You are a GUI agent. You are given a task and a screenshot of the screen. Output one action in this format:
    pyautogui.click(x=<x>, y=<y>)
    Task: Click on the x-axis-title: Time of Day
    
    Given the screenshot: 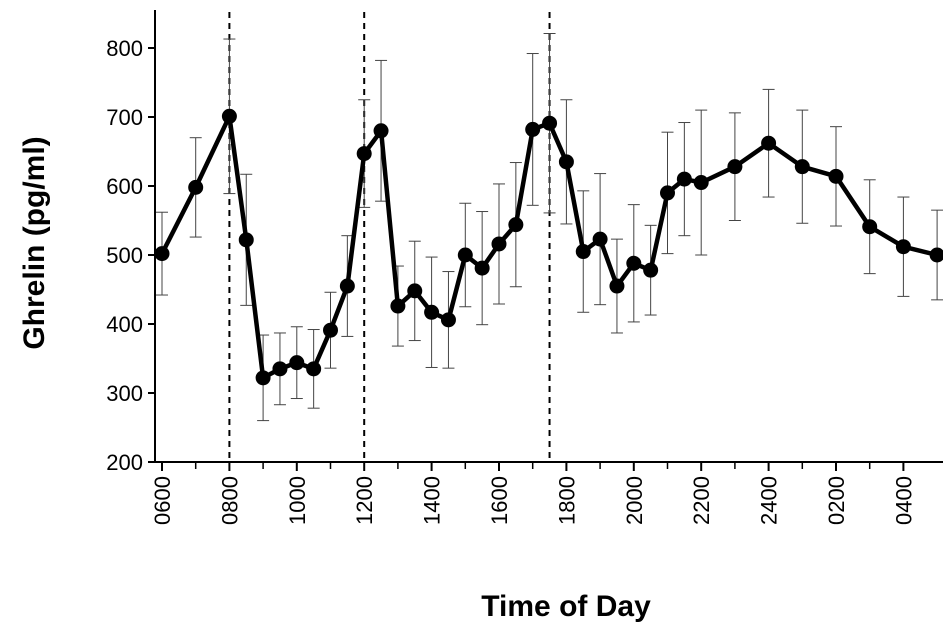 What is the action you would take?
    pyautogui.click(x=566, y=606)
    